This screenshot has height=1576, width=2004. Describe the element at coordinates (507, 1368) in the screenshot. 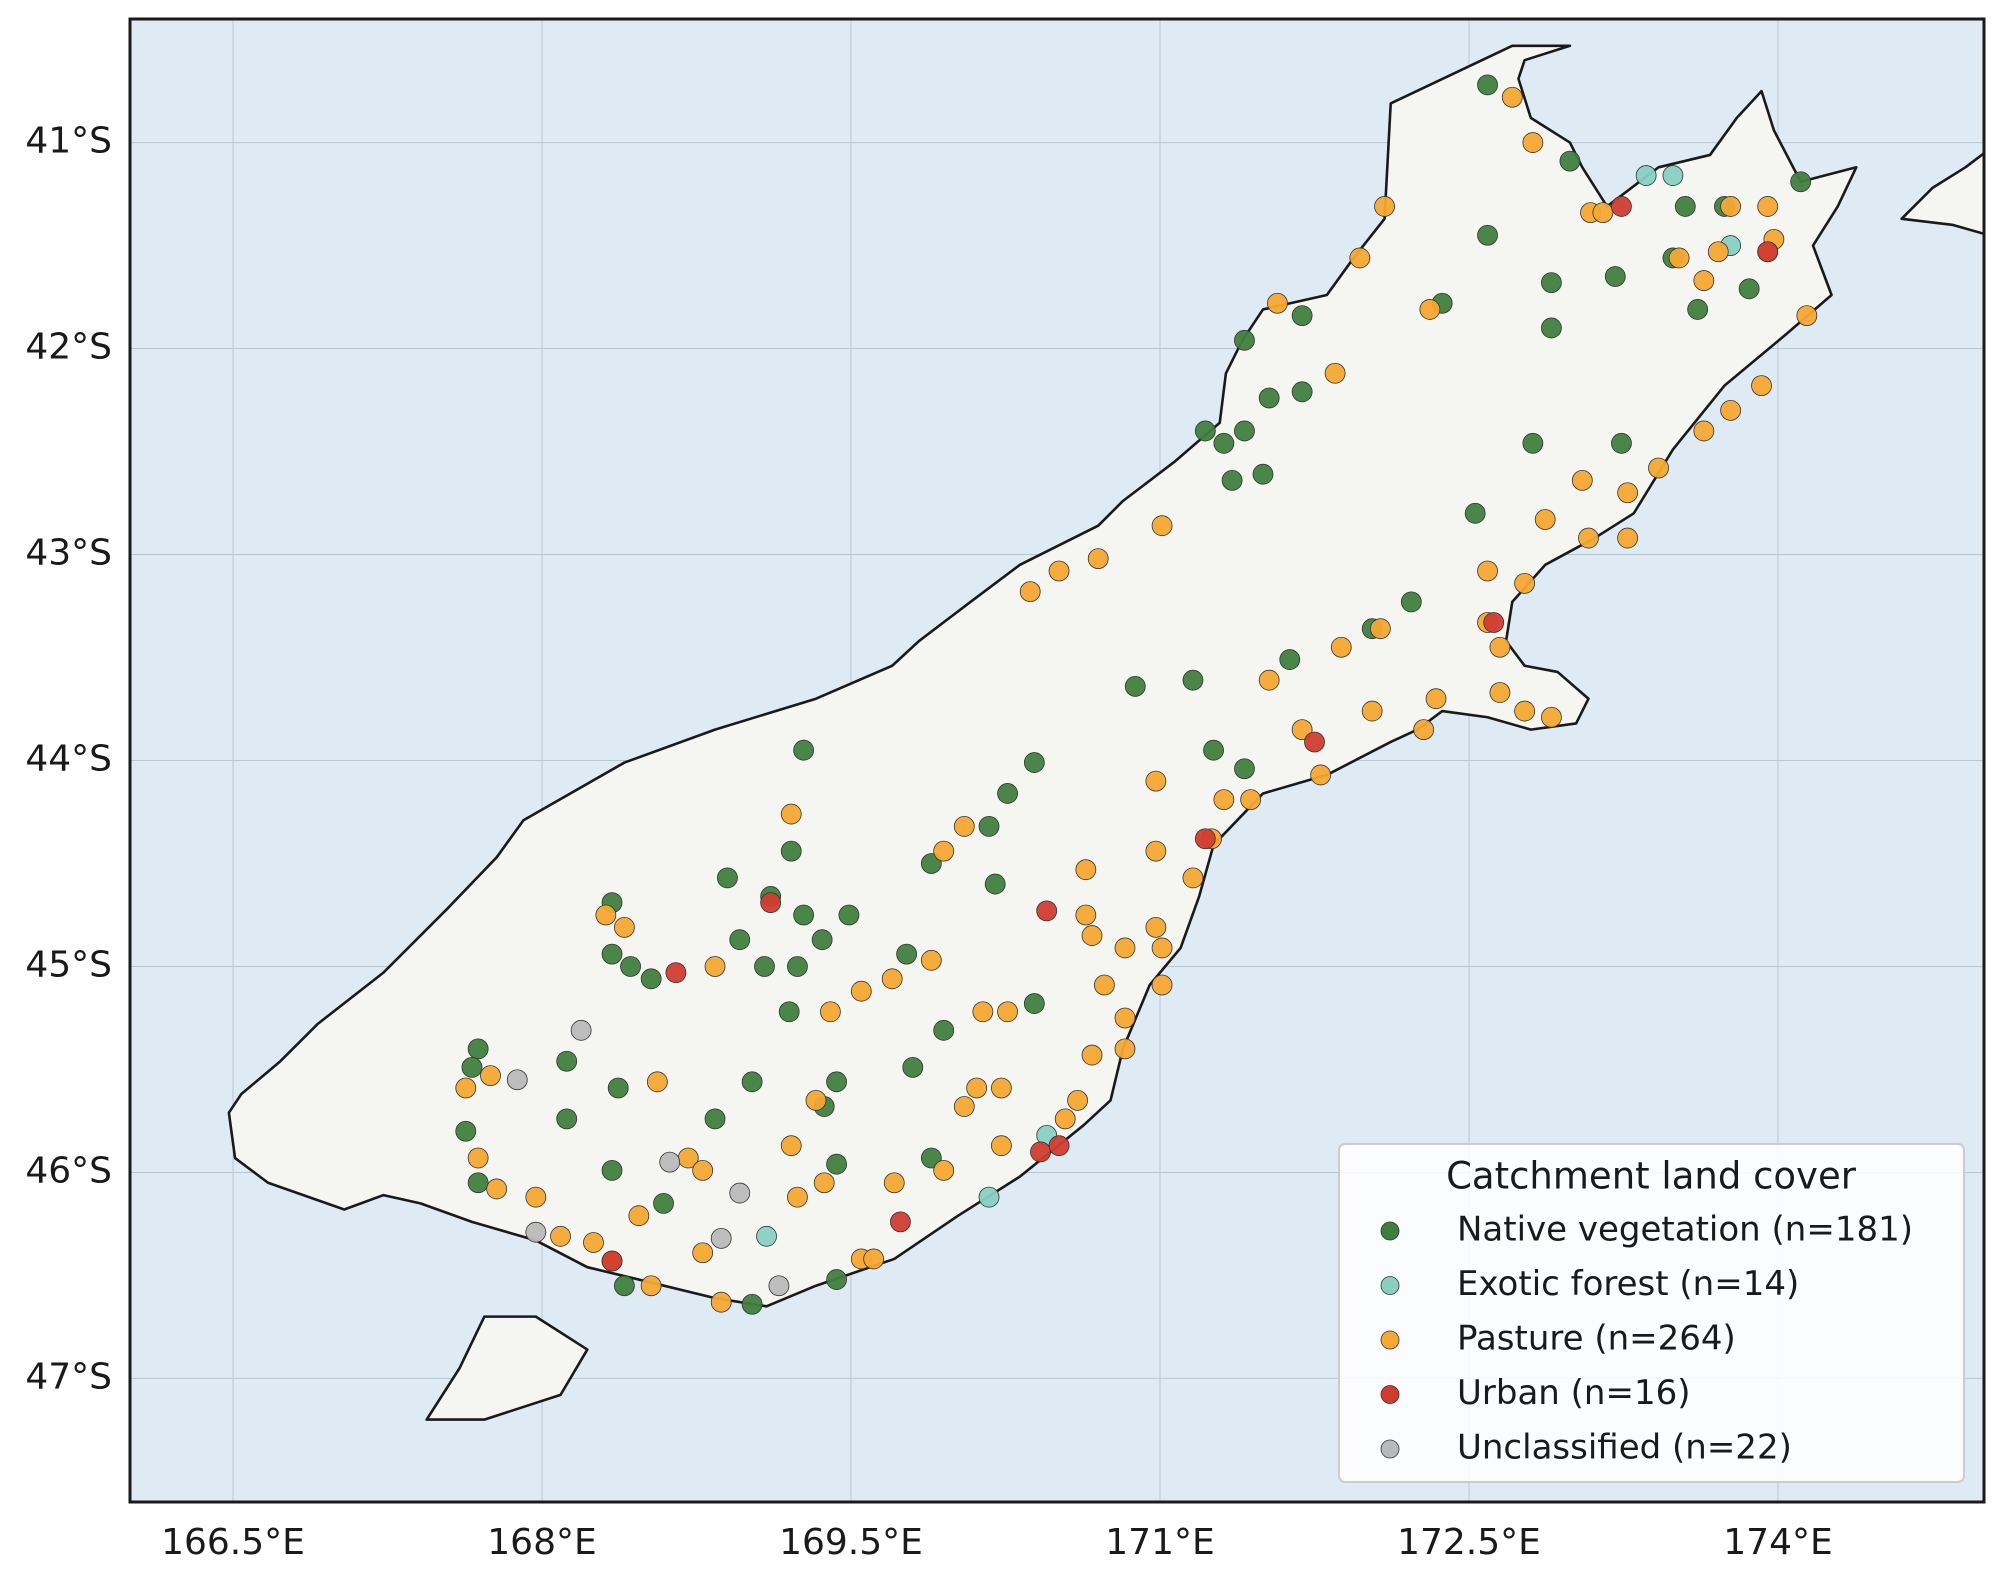

I see `stewart-island` at that location.